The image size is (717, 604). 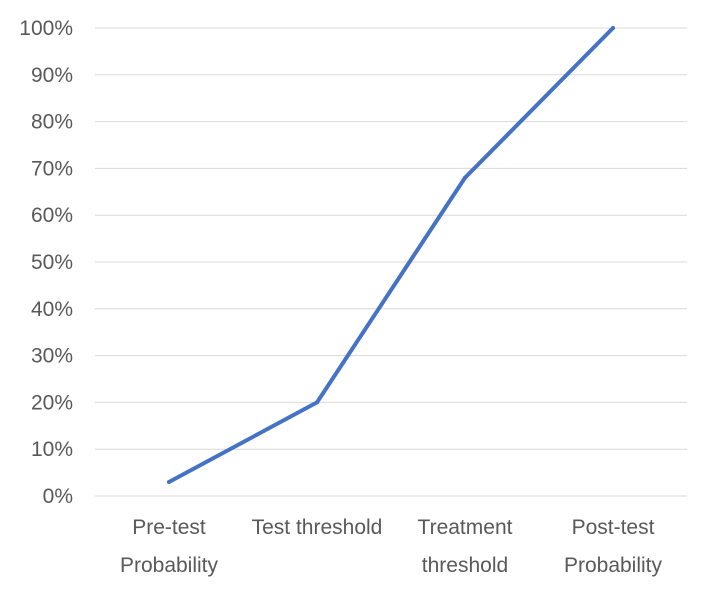 I want to click on y-tick-label: 50%, so click(x=52, y=262).